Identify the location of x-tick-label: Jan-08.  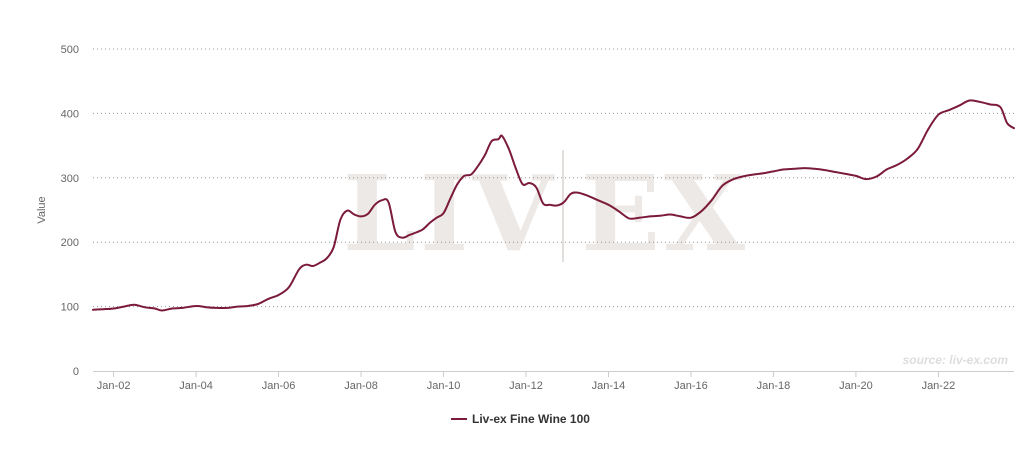
(361, 386).